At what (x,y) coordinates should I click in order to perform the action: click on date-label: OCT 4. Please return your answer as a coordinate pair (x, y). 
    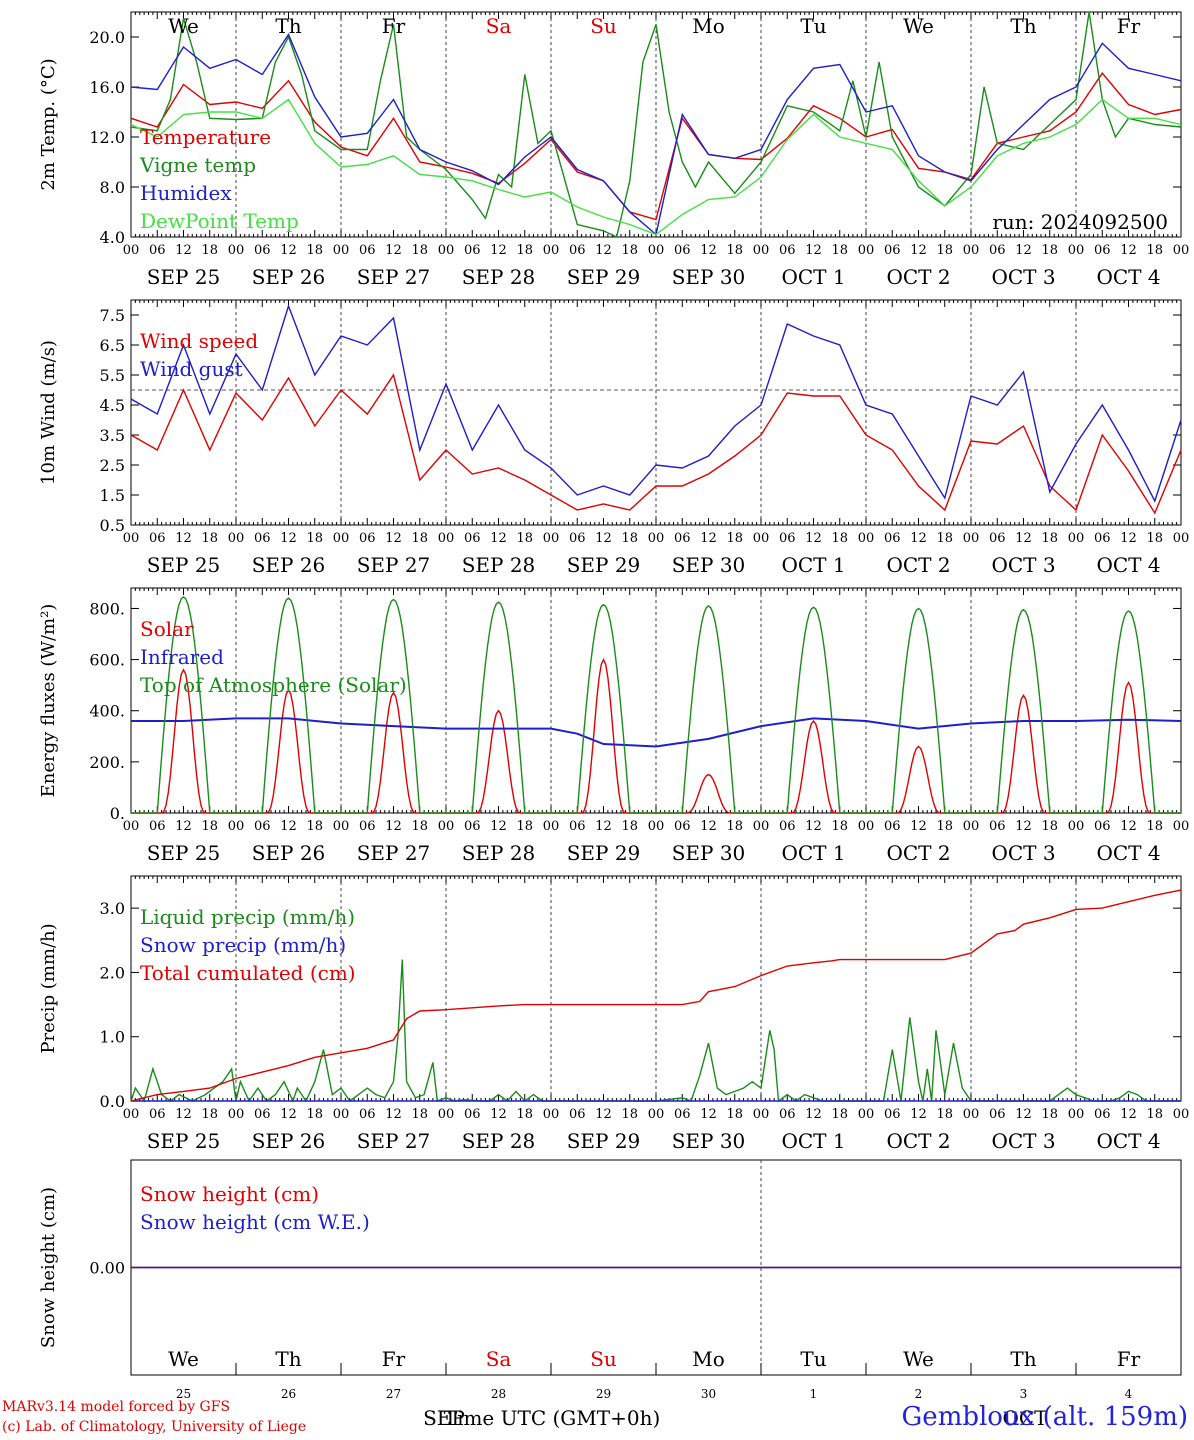
    Looking at the image, I should click on (1128, 853).